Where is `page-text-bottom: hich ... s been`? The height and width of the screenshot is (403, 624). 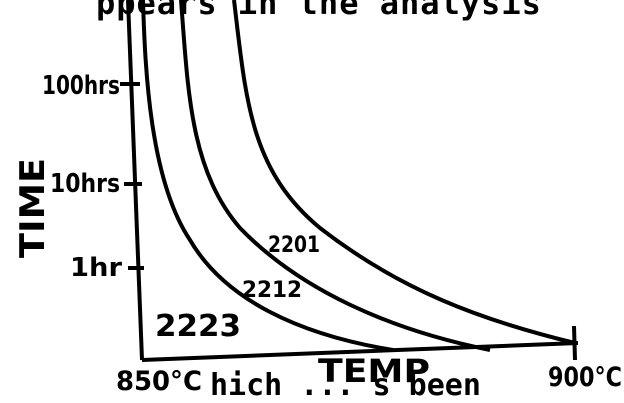 page-text-bottom: hich ... s been is located at coordinates (345, 385).